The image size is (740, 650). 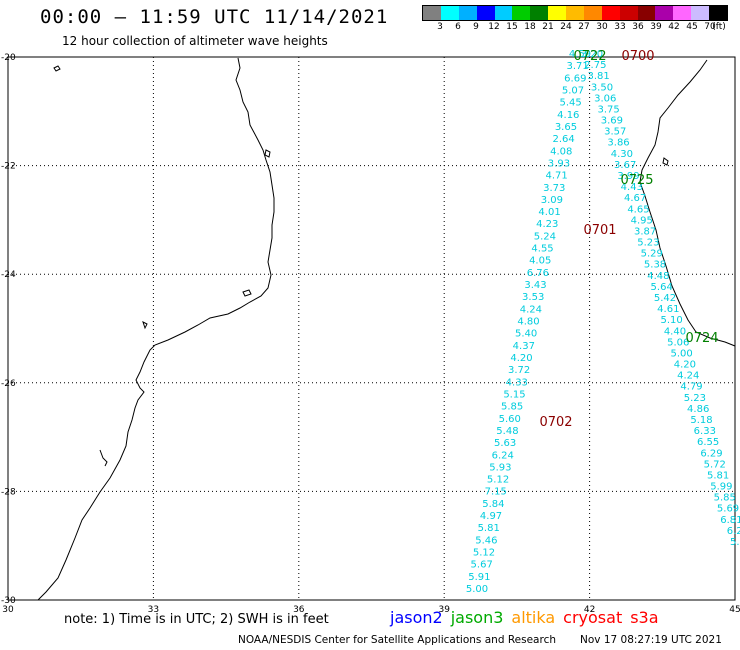 What do you see at coordinates (8, 58) in the screenshot?
I see `lat-label: -20` at bounding box center [8, 58].